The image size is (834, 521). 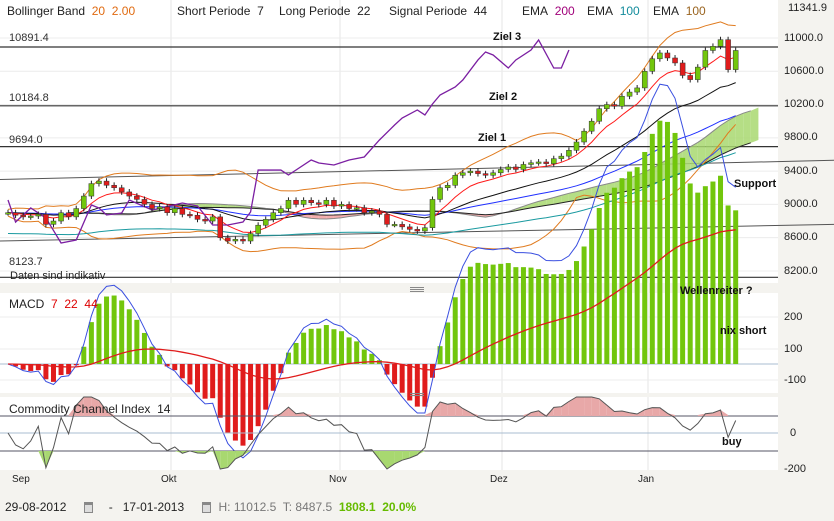 I want to click on change-percent: 20.0%, so click(x=399, y=507).